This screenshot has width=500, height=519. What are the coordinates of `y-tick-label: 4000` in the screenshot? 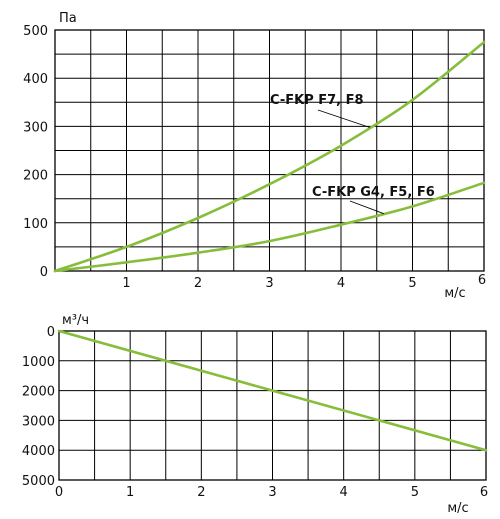 It's located at (38, 451).